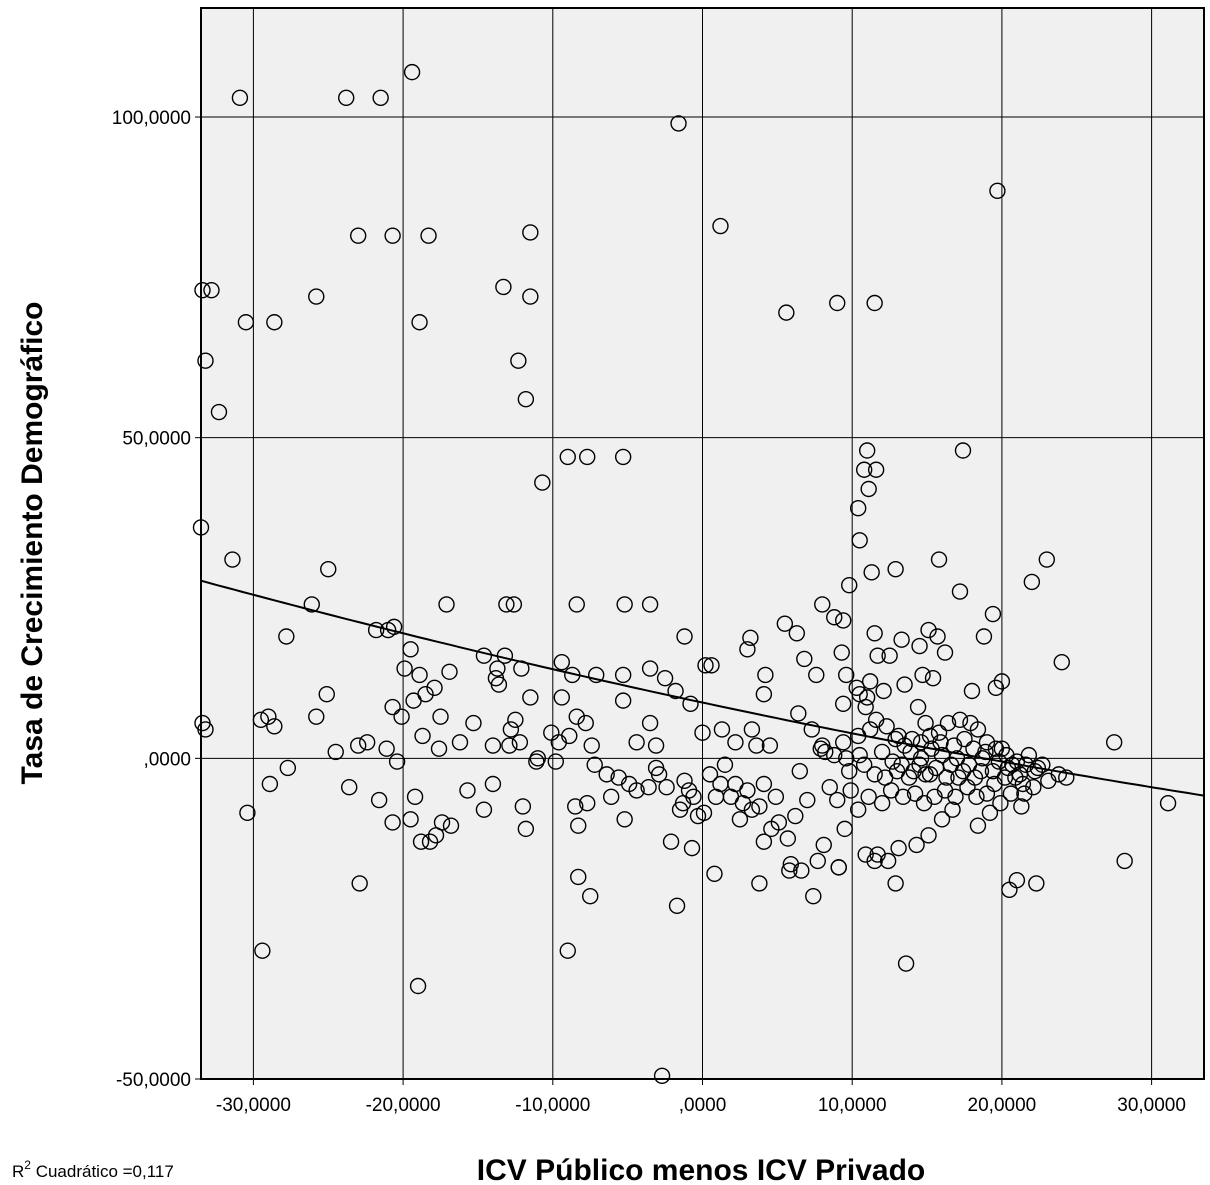  Describe the element at coordinates (403, 1105) in the screenshot. I see `x-tick-label: -20,0000` at that location.